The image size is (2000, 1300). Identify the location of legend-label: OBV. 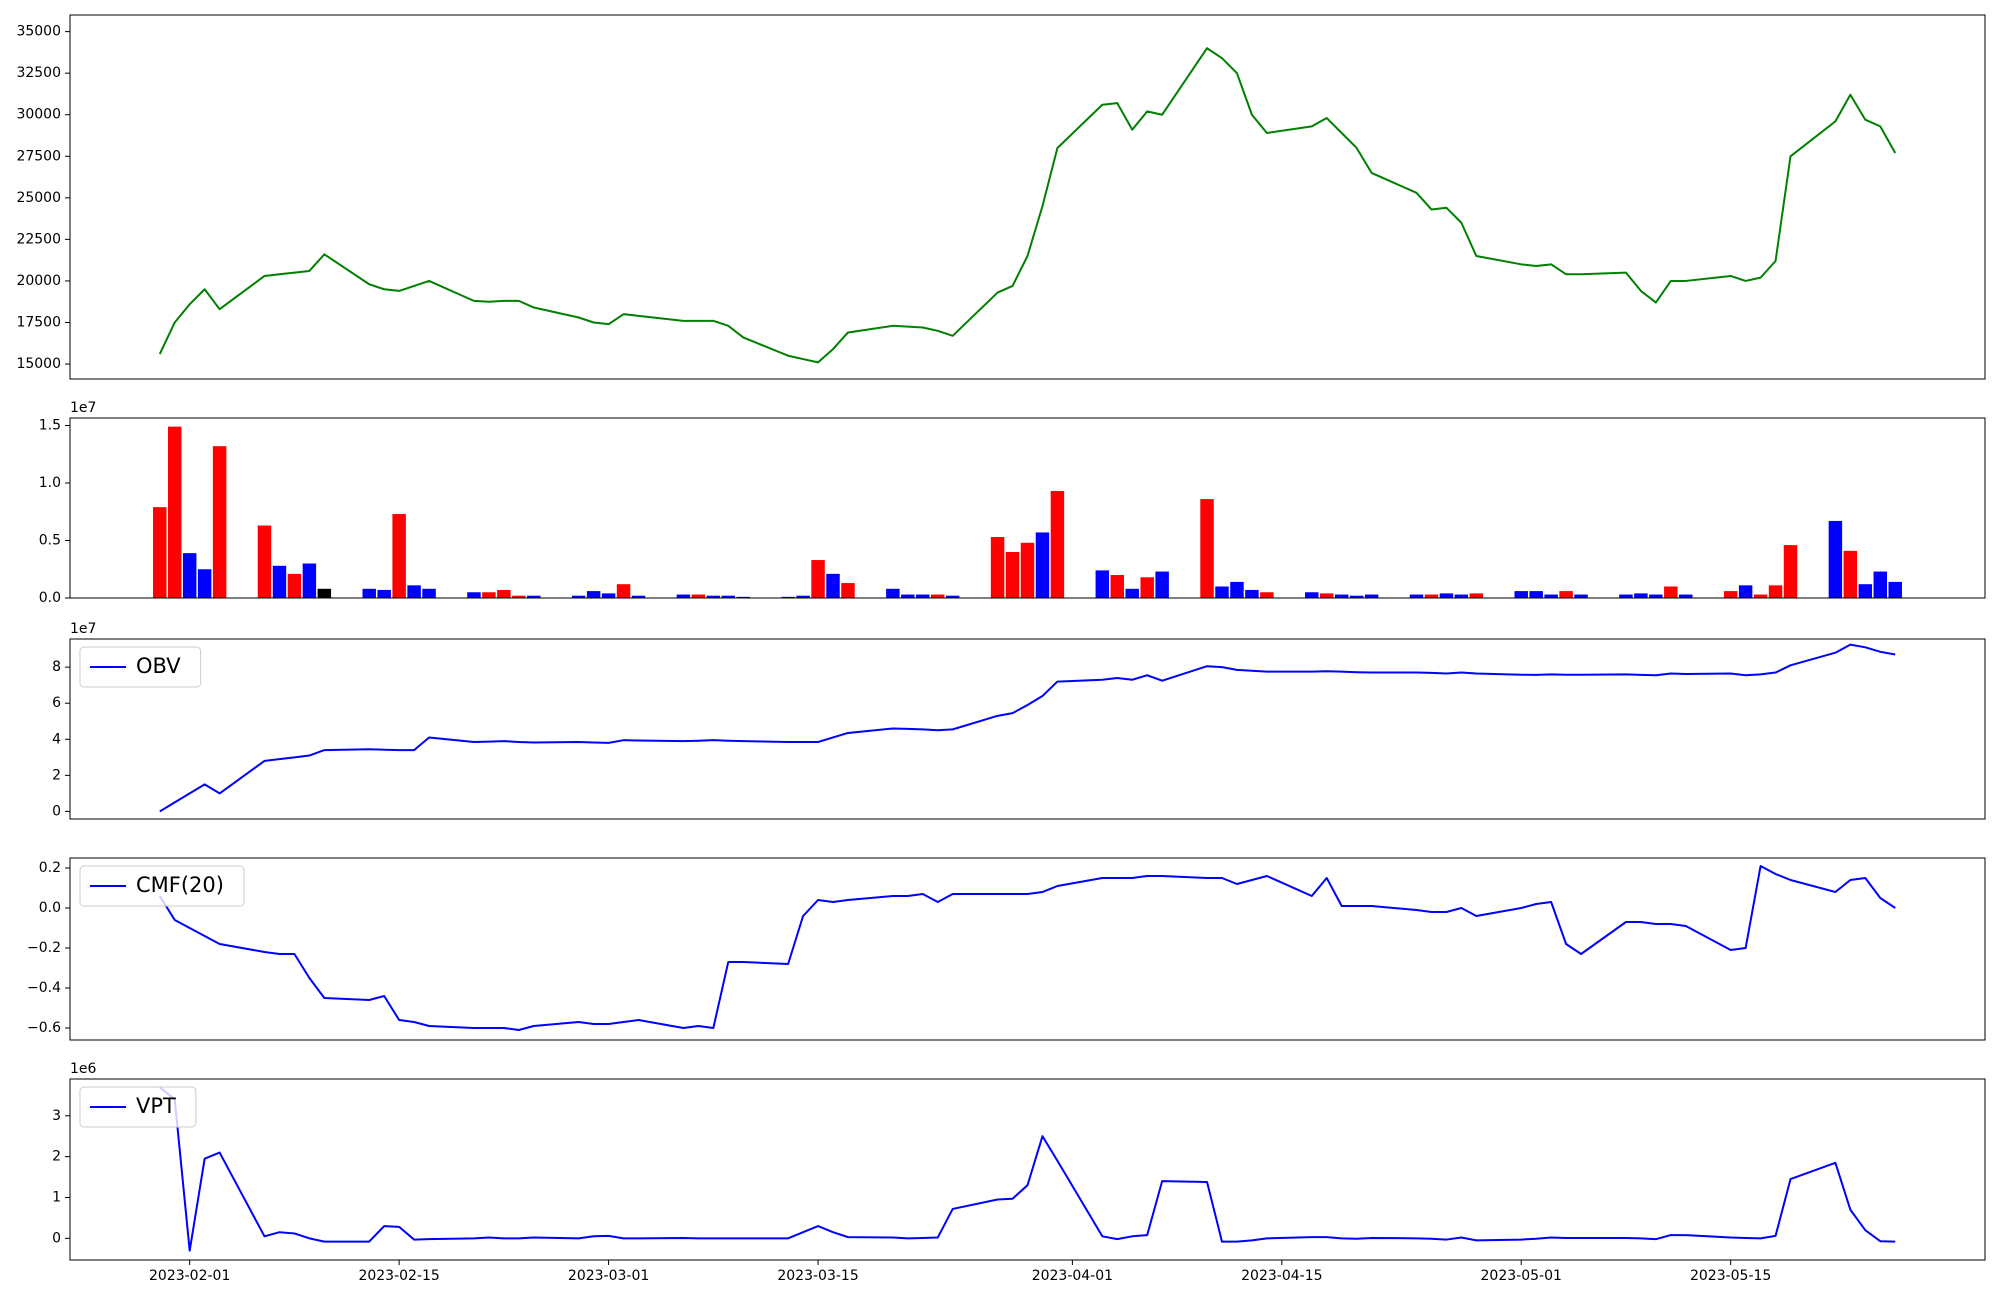
(158, 666).